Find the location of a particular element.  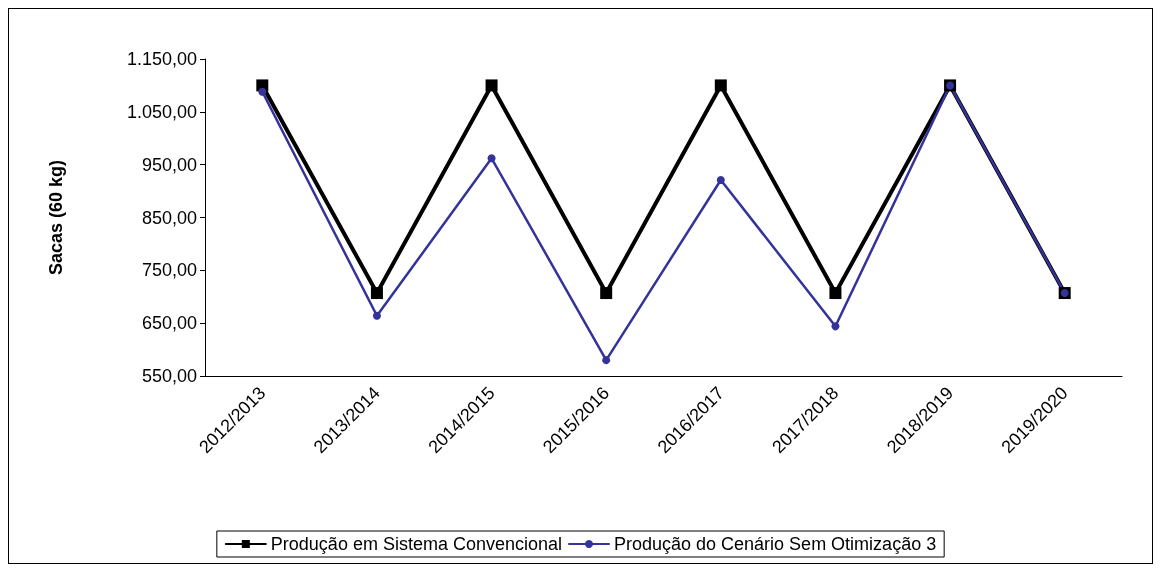

legend-label: Produção do Cenário Sem Otimização 3 is located at coordinates (775, 544).